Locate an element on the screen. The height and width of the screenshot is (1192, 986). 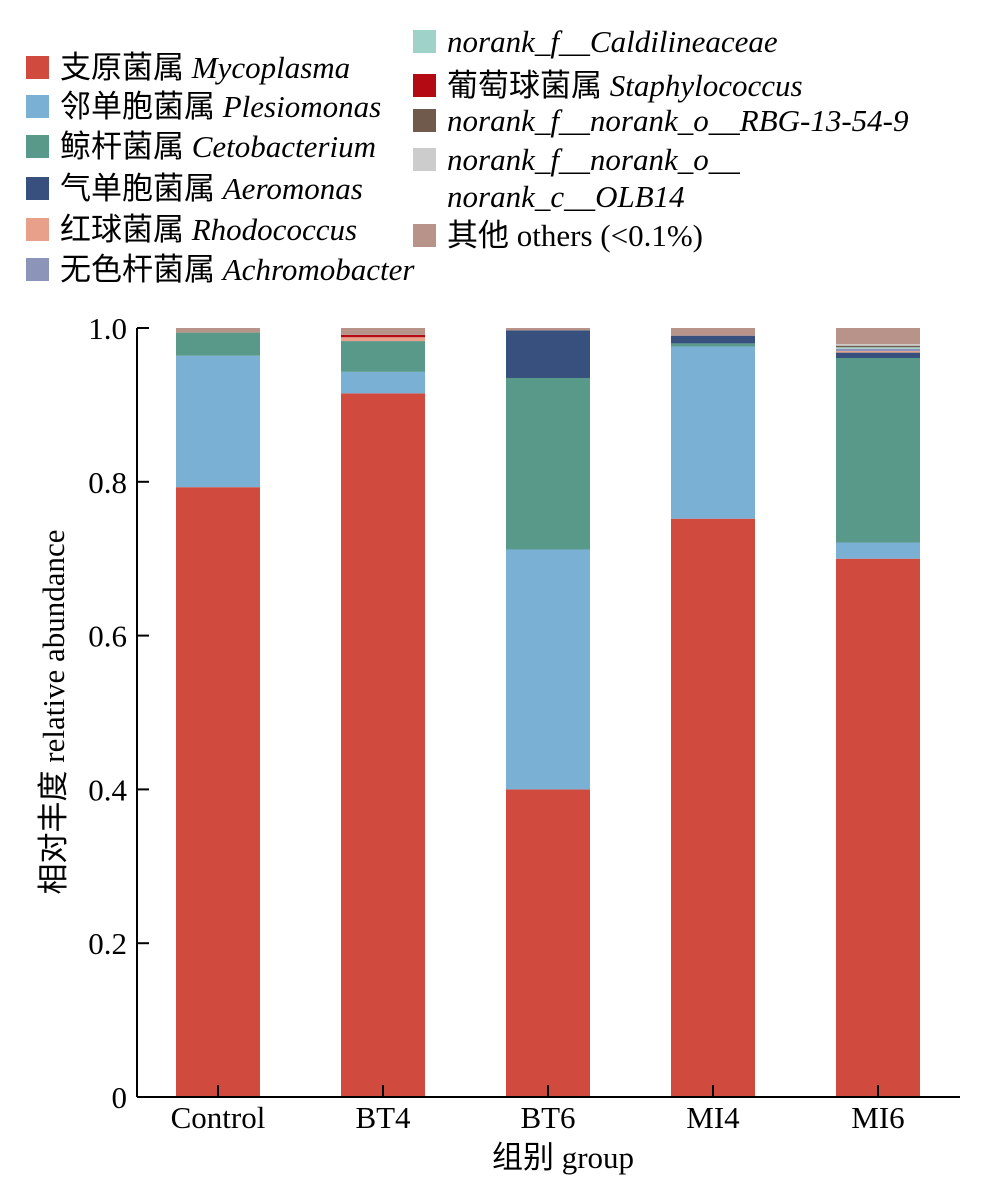
bar-stack-mi4 is located at coordinates (713, 712).